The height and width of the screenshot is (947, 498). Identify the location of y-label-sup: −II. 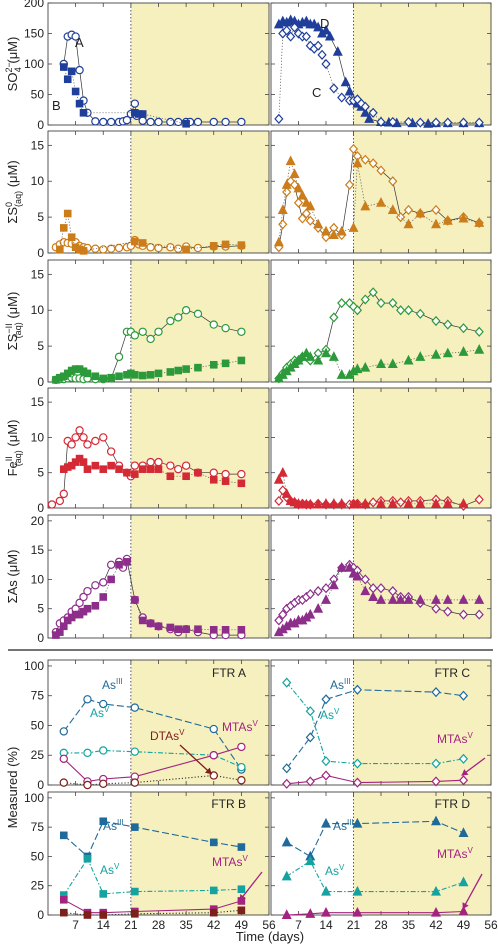
(9, 328).